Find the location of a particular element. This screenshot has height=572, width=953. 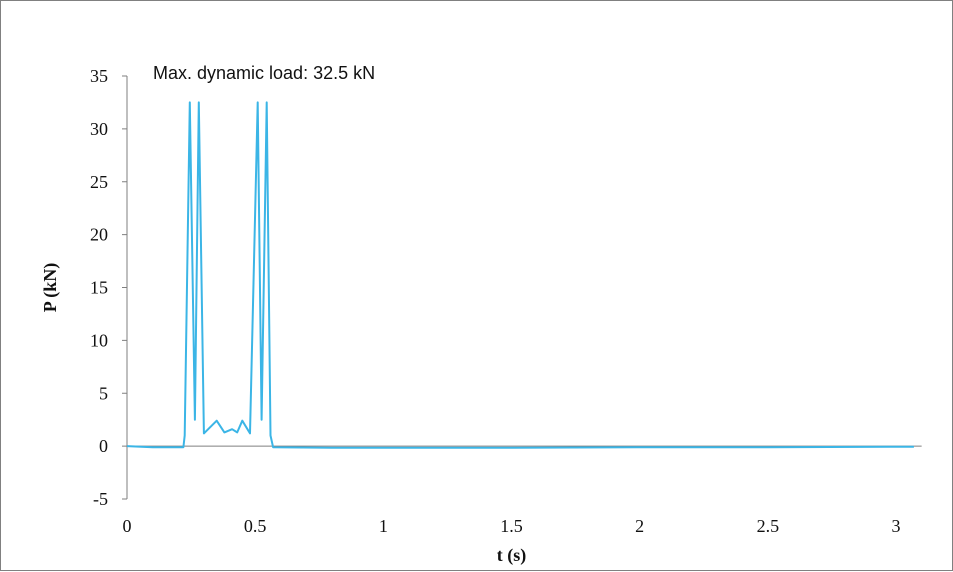

y-tick-label: 30 is located at coordinates (99, 129).